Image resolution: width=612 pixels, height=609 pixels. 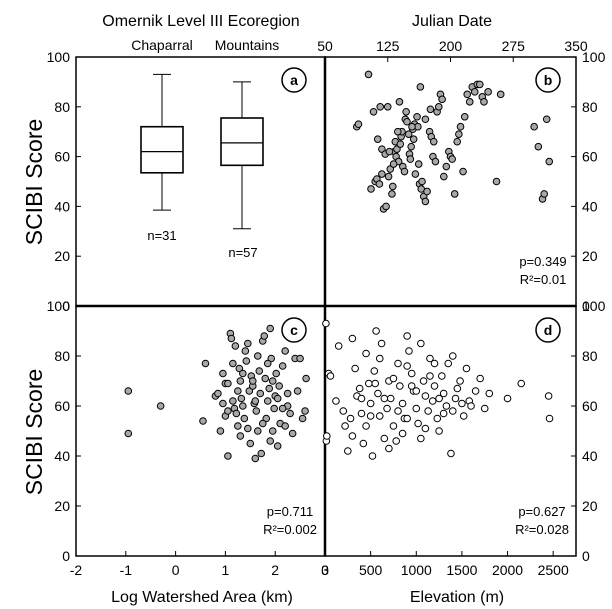 I want to click on y-tick-label-b: 60, so click(x=590, y=157).